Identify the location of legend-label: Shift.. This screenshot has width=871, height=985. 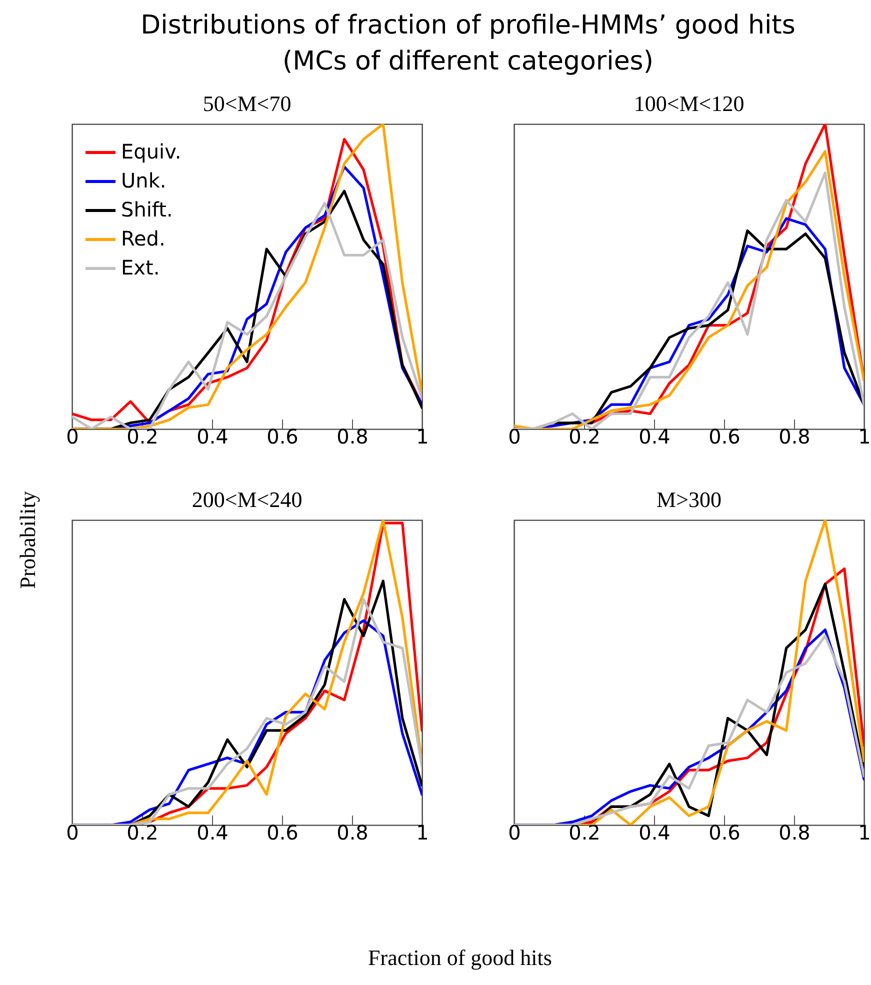
(147, 210).